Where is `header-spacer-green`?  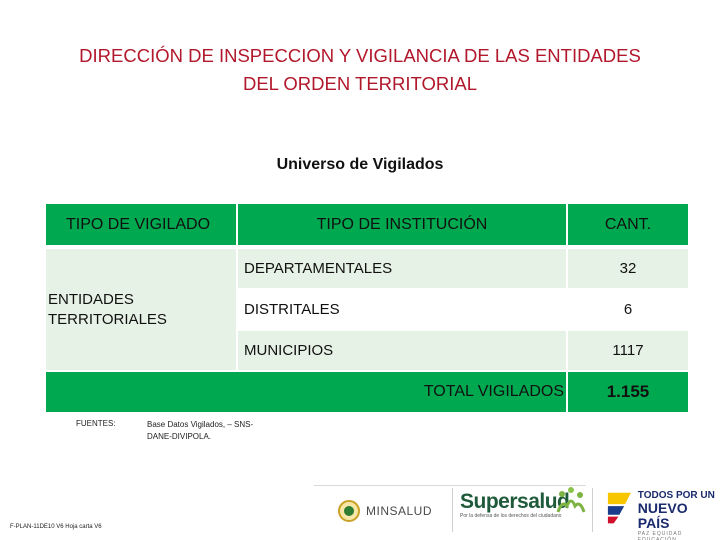 header-spacer-green is located at coordinates (141, 224).